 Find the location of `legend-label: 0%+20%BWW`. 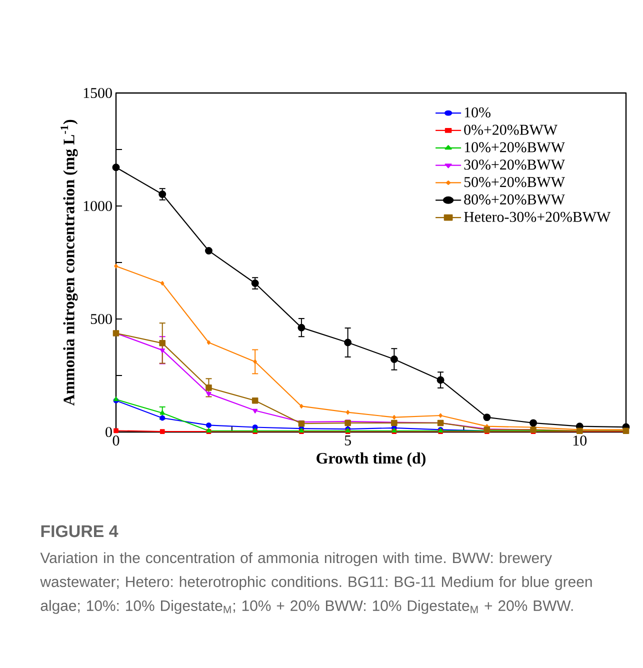

legend-label: 0%+20%BWW is located at coordinates (511, 129).